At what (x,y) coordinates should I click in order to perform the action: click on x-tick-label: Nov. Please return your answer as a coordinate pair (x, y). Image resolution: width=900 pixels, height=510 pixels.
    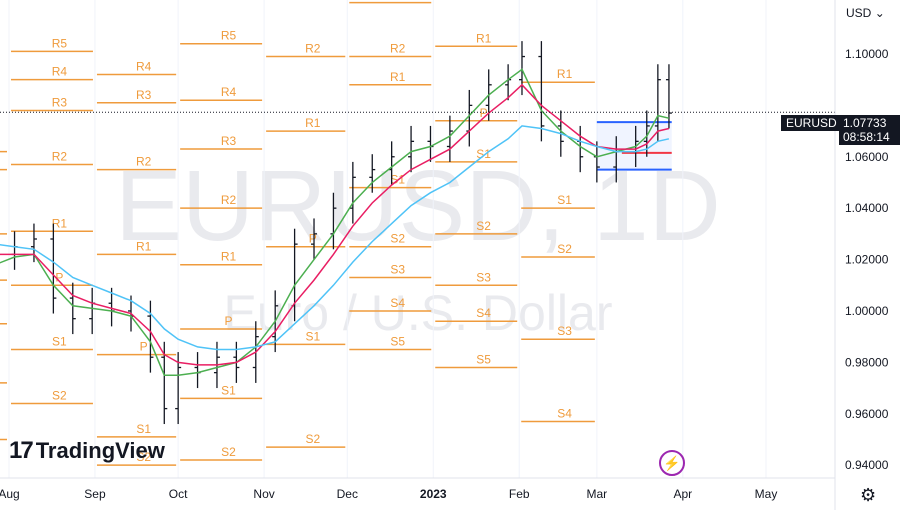
    Looking at the image, I should click on (263, 494).